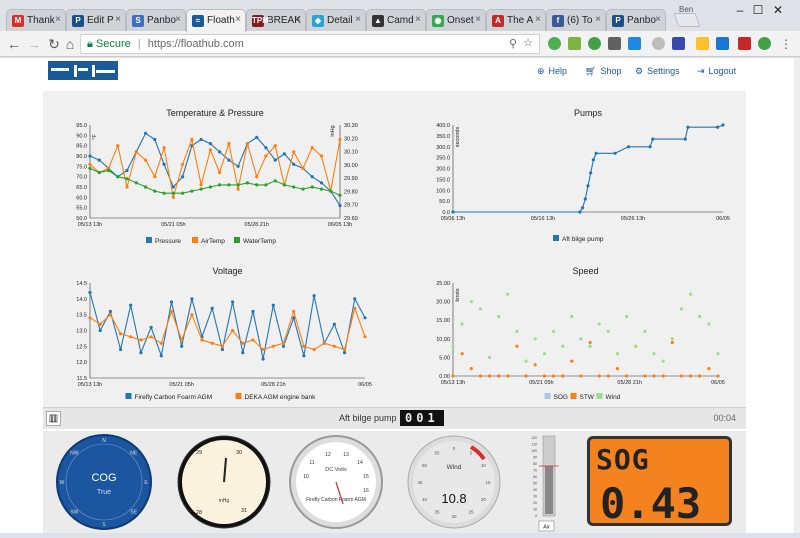 The image size is (800, 538). Describe the element at coordinates (764, 43) in the screenshot. I see `extension-g-icon` at that location.